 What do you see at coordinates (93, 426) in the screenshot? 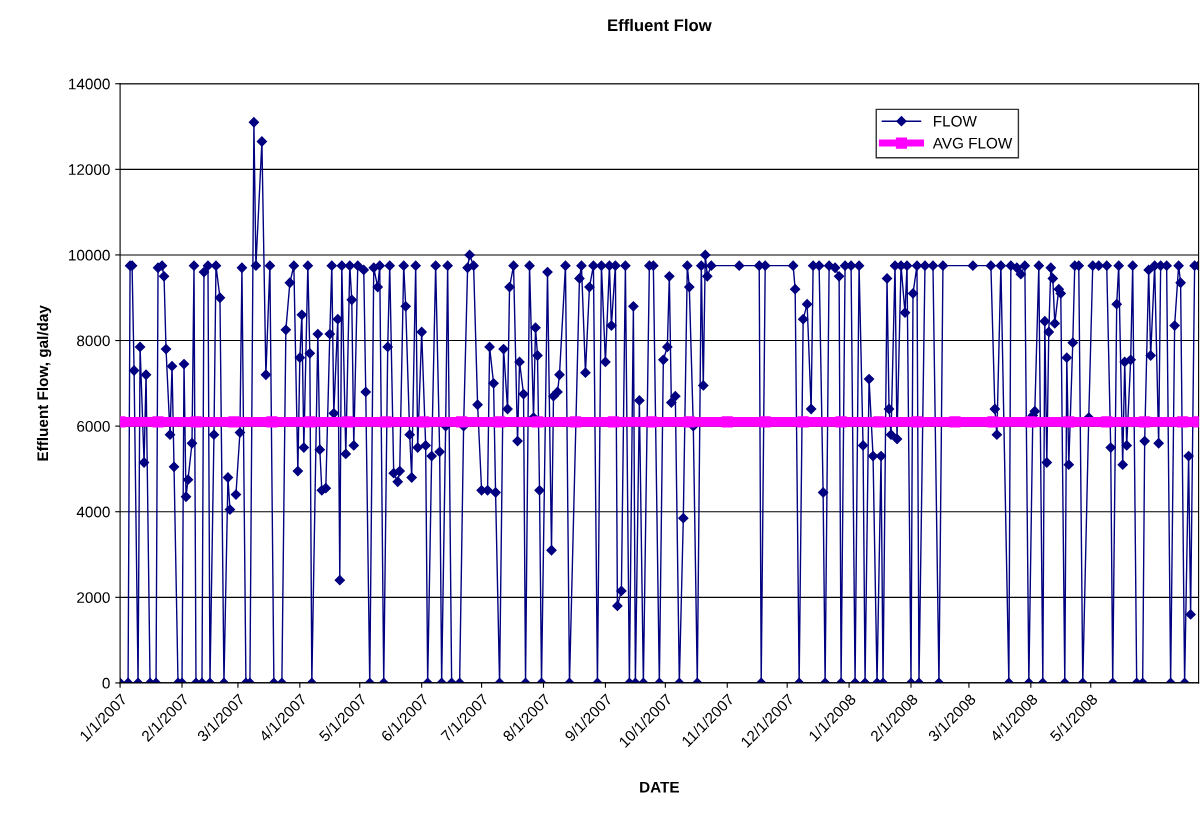
I see `y-tick-label: 6000` at bounding box center [93, 426].